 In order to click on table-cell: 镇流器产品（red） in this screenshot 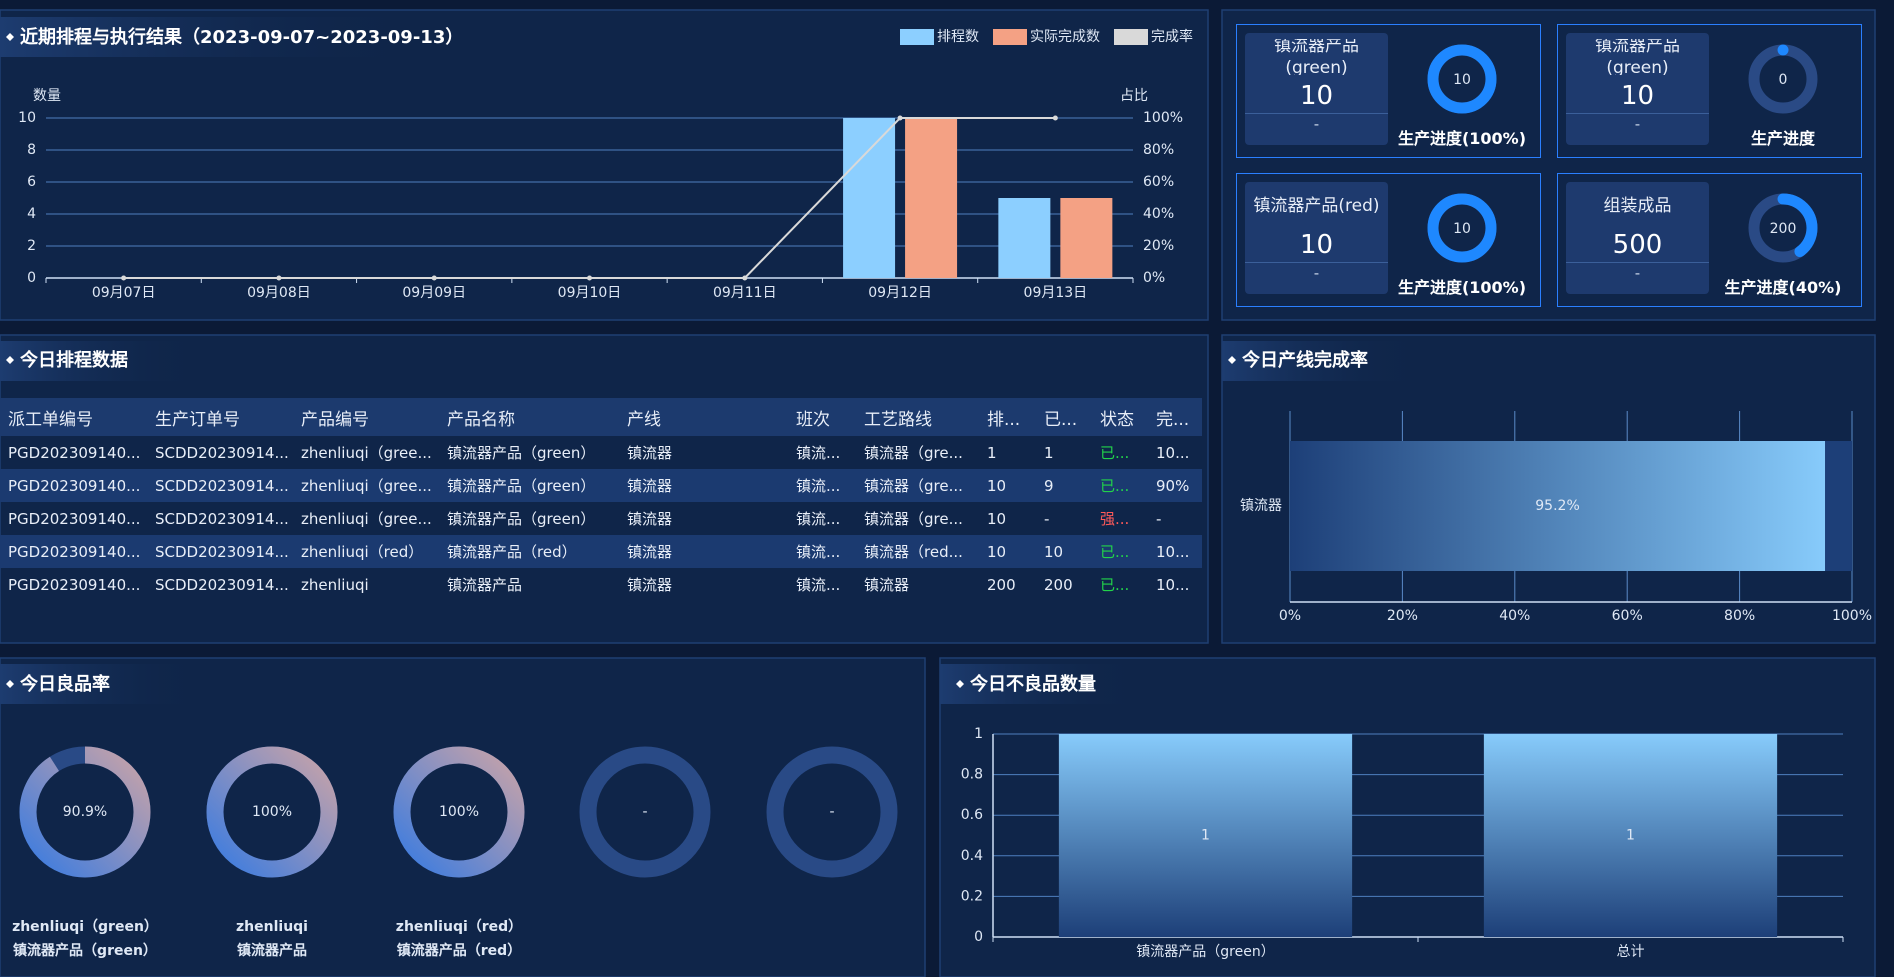, I will do `click(512, 552)`.